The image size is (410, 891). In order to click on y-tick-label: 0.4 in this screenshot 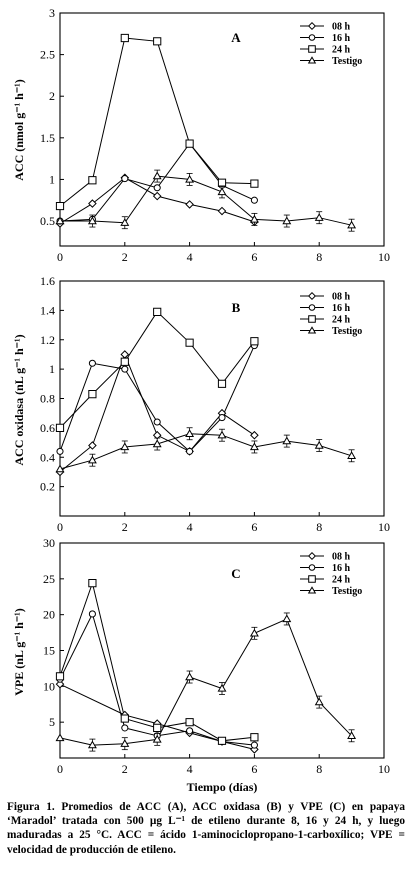, I will do `click(47, 457)`.